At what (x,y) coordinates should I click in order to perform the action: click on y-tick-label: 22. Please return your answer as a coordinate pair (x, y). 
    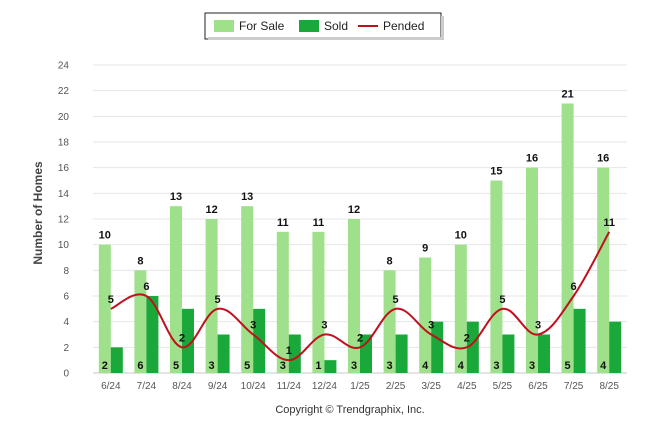
    Looking at the image, I should click on (64, 91).